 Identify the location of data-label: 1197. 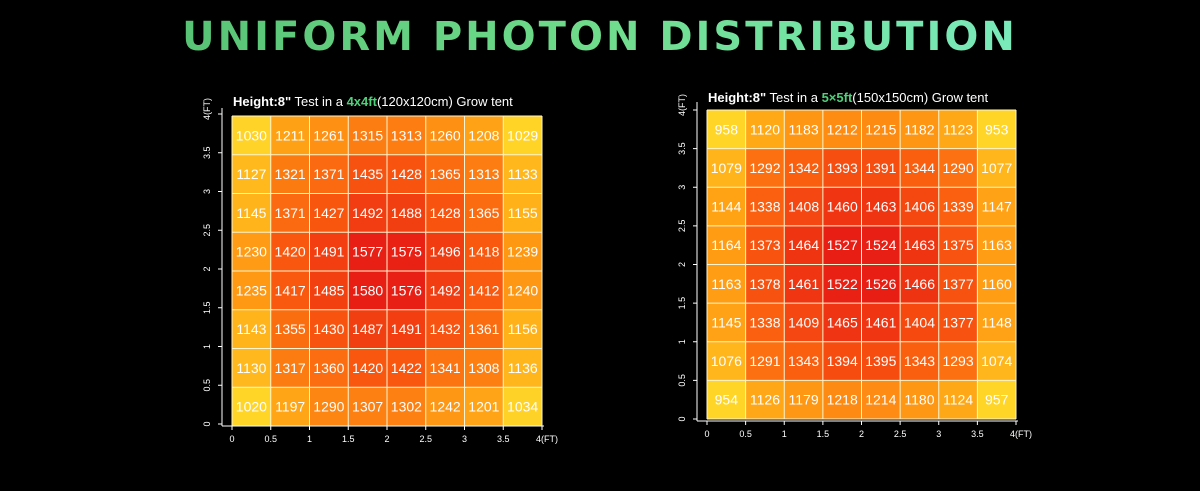
(290, 407).